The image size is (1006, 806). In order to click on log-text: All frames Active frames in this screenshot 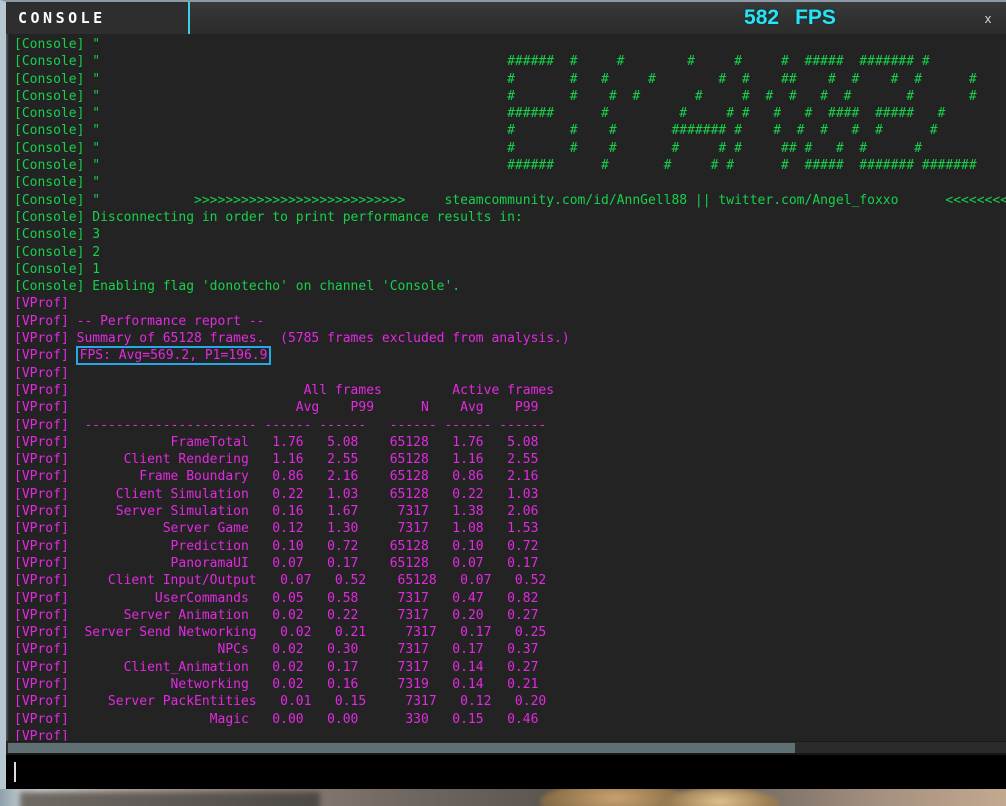, I will do `click(315, 390)`.